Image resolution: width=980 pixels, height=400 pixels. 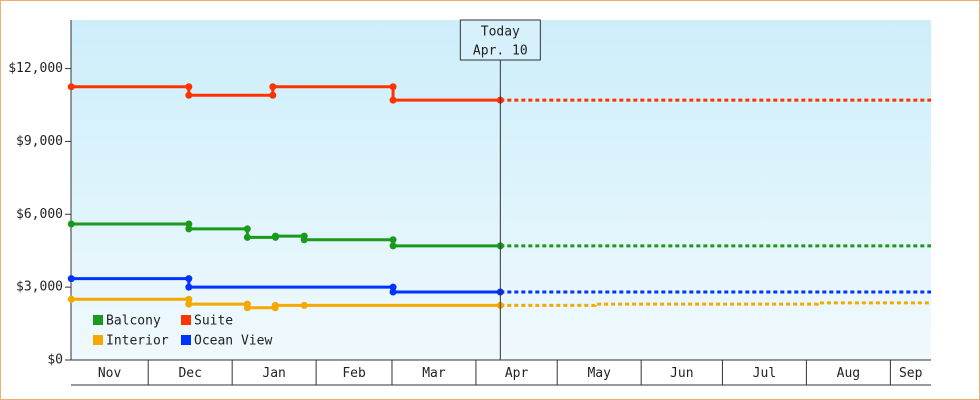 What do you see at coordinates (35, 68) in the screenshot?
I see `y-tick-label: $12,000` at bounding box center [35, 68].